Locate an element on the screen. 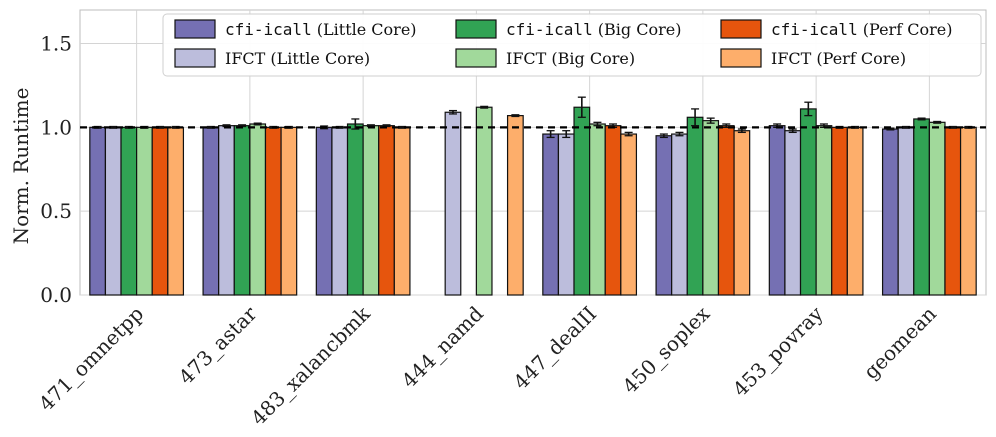  bar-3-450_soplex is located at coordinates (695, 206).